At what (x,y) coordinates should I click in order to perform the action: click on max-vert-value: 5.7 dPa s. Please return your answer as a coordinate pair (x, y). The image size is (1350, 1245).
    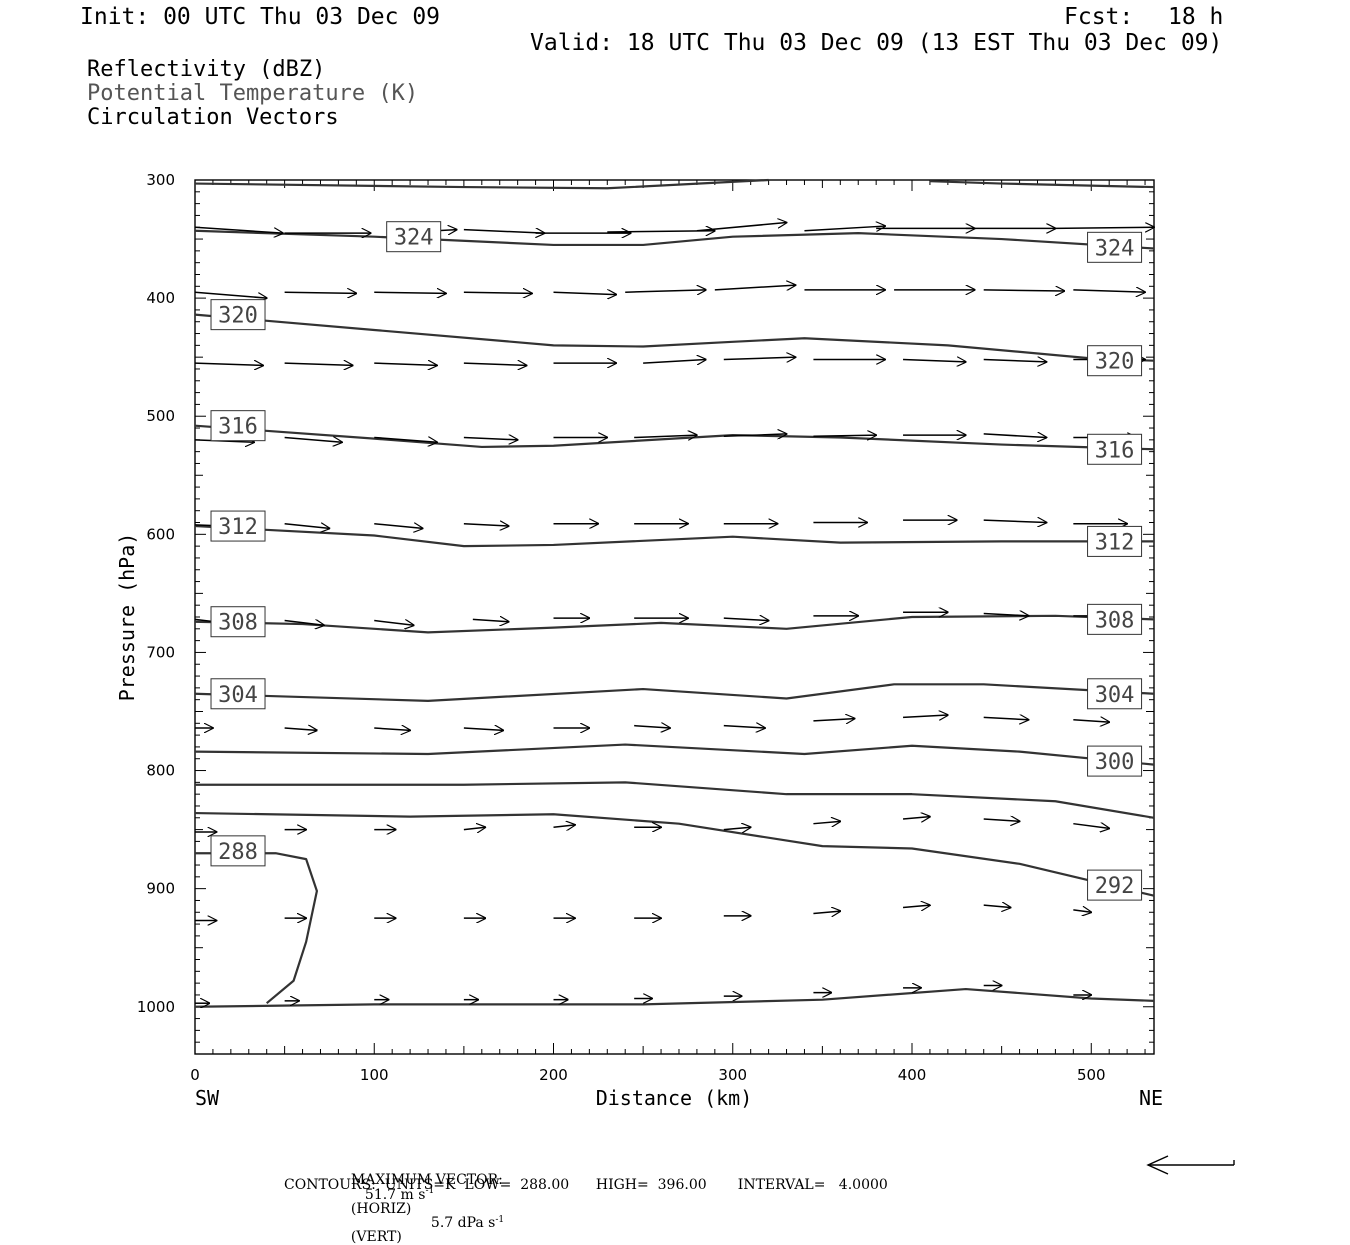
    Looking at the image, I should click on (463, 1223).